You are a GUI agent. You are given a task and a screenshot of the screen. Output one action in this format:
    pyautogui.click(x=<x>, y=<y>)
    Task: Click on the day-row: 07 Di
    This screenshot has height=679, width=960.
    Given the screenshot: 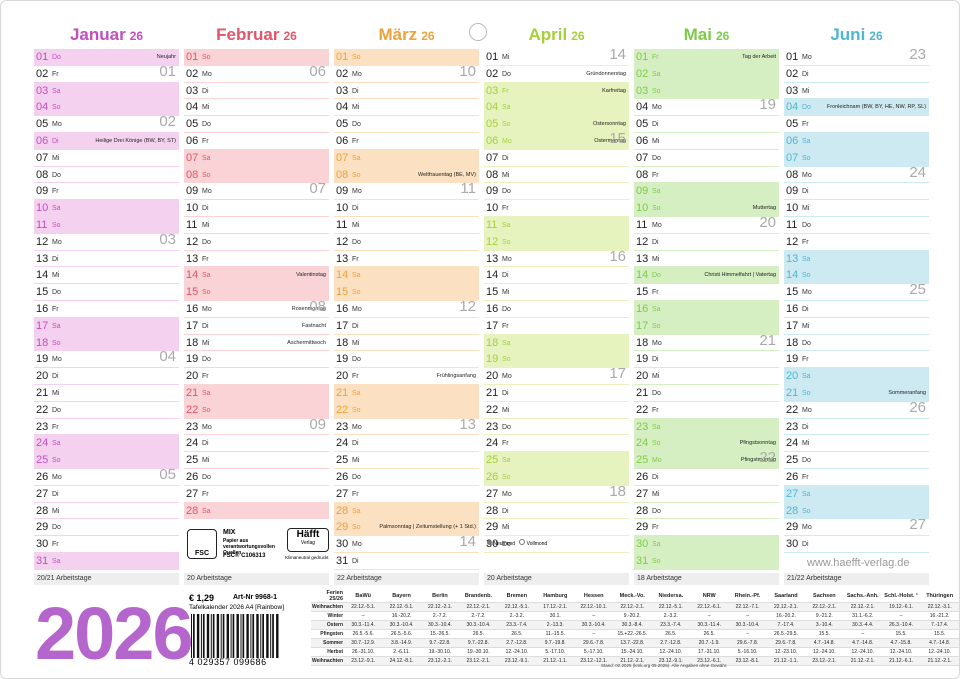 What is the action you would take?
    pyautogui.click(x=556, y=158)
    